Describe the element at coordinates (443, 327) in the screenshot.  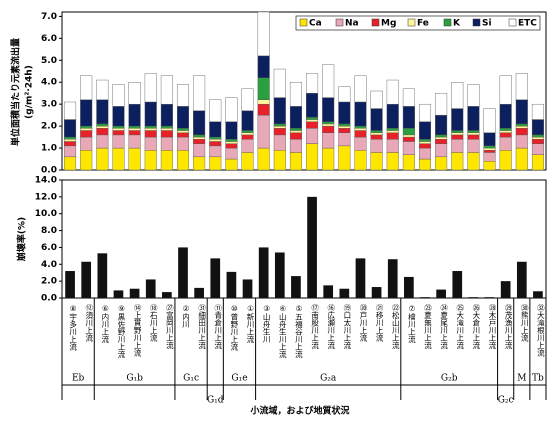
I see `x-tick-label: ㉔夏尾川上流` at that location.